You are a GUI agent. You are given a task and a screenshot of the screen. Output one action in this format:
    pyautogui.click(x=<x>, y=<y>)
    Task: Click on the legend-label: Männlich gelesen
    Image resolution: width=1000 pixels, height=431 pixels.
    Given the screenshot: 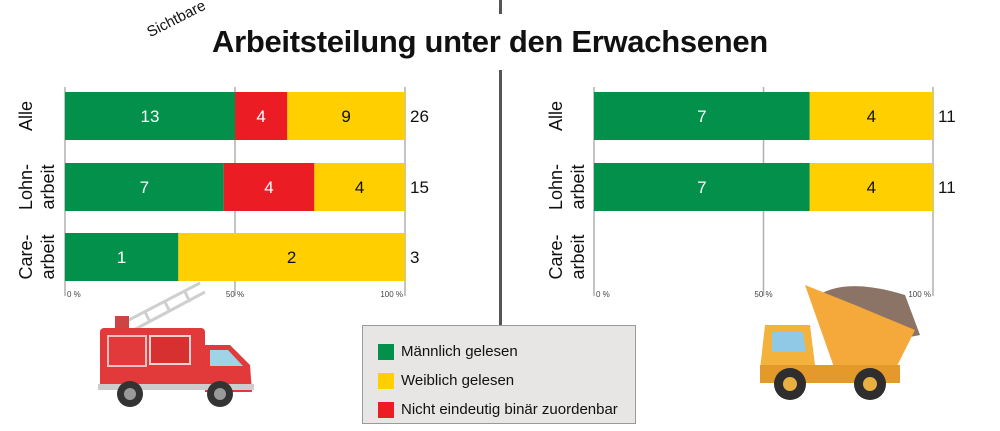 What is the action you would take?
    pyautogui.click(x=459, y=351)
    